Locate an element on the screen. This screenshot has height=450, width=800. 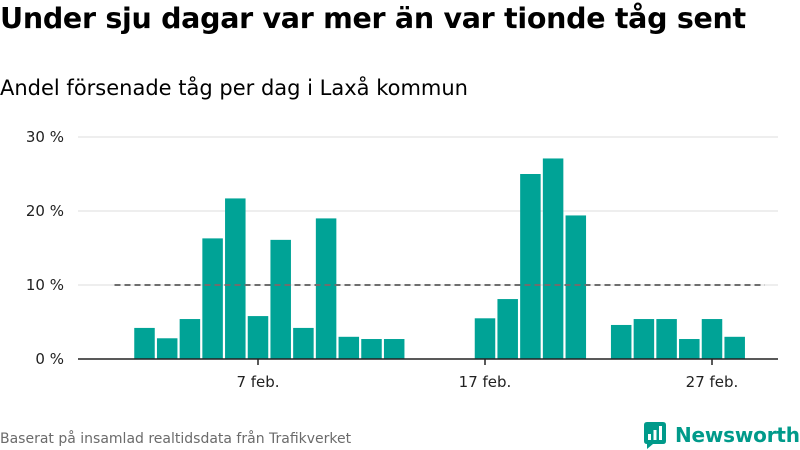
y-tick-label: 30 % is located at coordinates (45, 137).